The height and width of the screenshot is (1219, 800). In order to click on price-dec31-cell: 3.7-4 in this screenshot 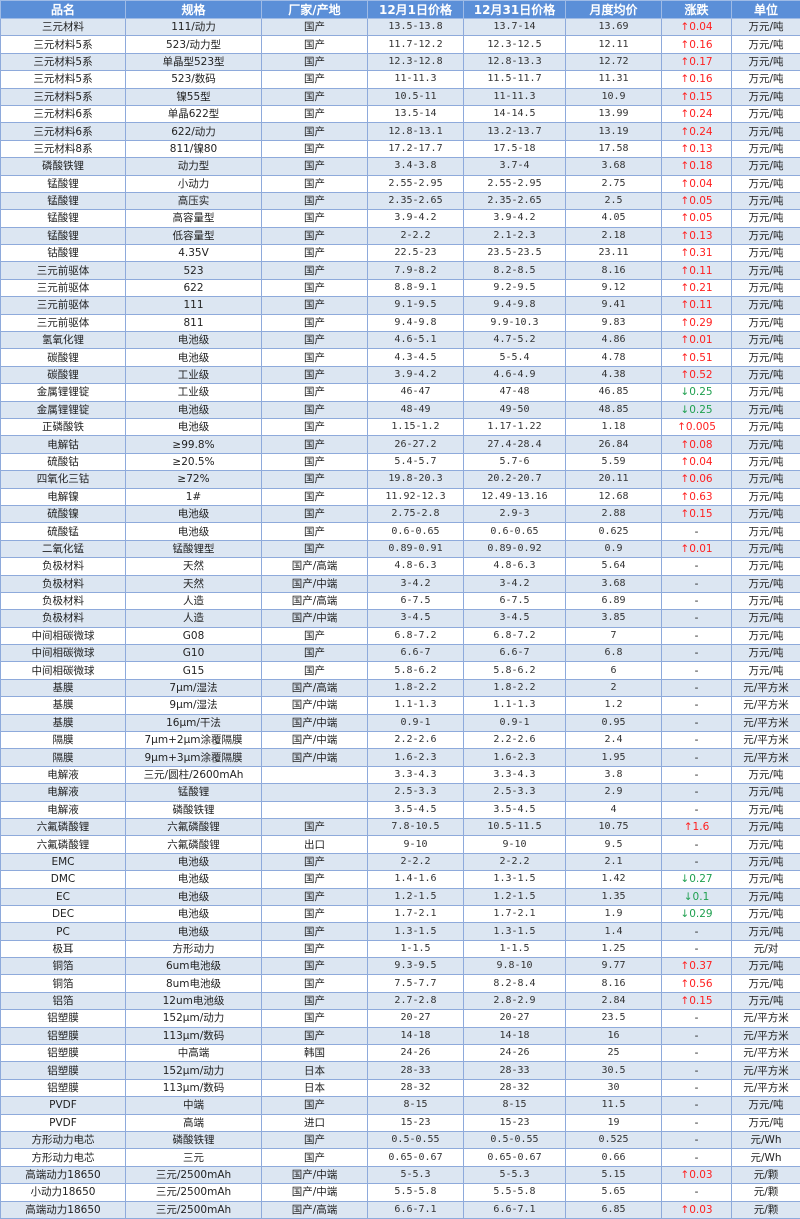, I will do `click(515, 166)`.